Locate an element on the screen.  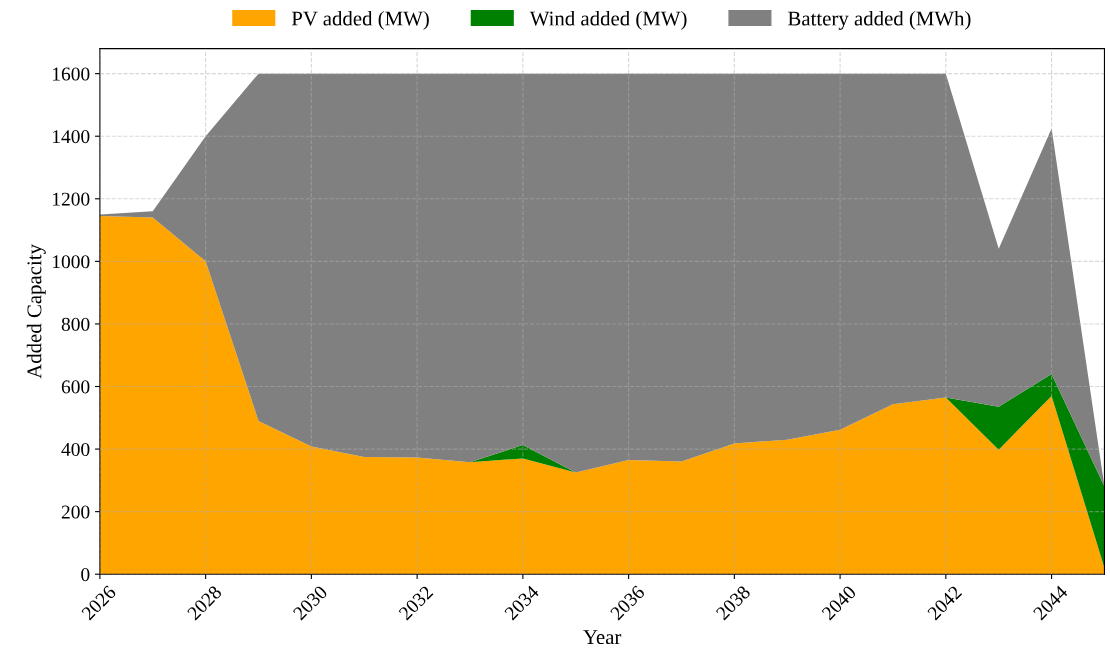
y-tick-label: 200 is located at coordinates (75, 512).